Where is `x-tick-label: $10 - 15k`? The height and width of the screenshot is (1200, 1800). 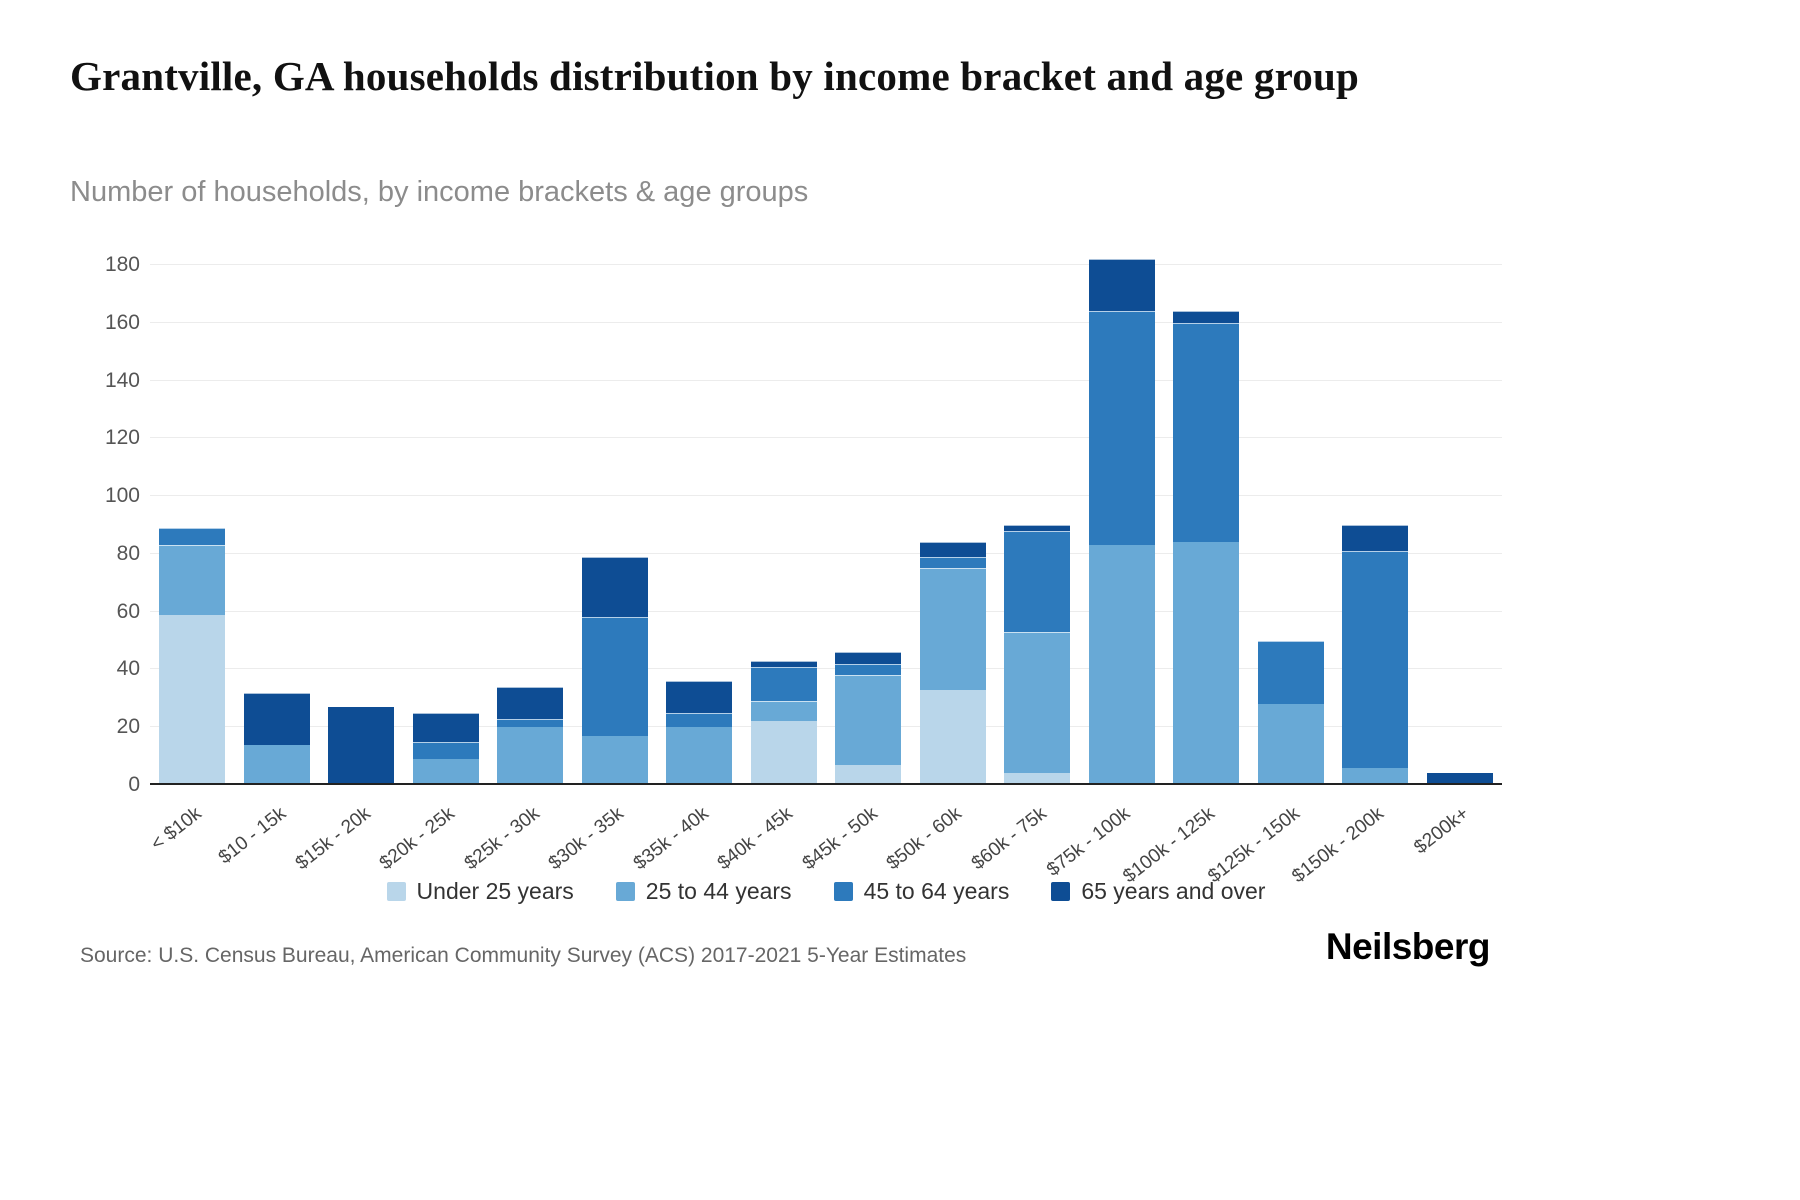 x-tick-label: $10 - 15k is located at coordinates (252, 836).